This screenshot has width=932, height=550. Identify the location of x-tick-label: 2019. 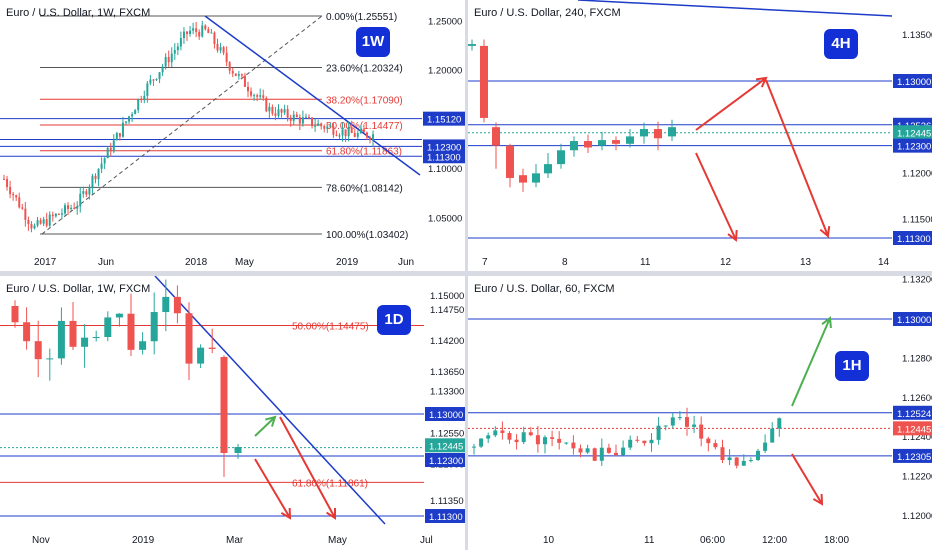
(143, 540).